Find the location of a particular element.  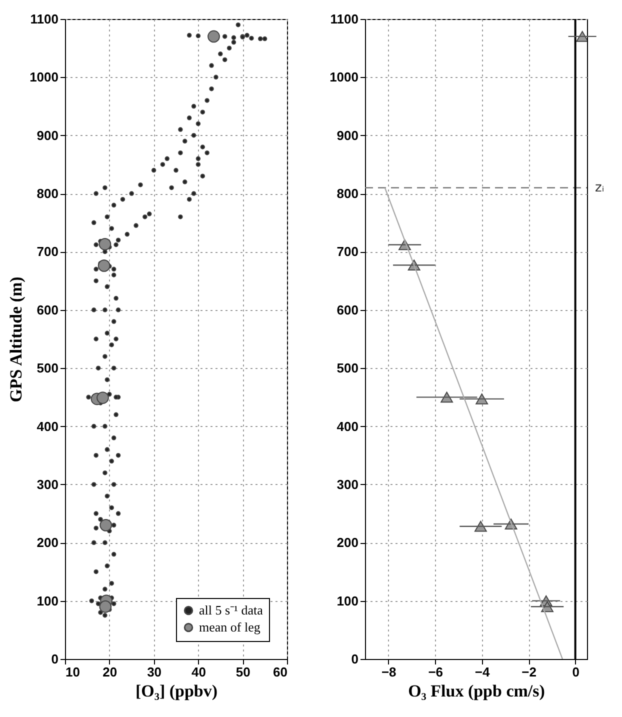

x-tick-label: 40 is located at coordinates (198, 672).